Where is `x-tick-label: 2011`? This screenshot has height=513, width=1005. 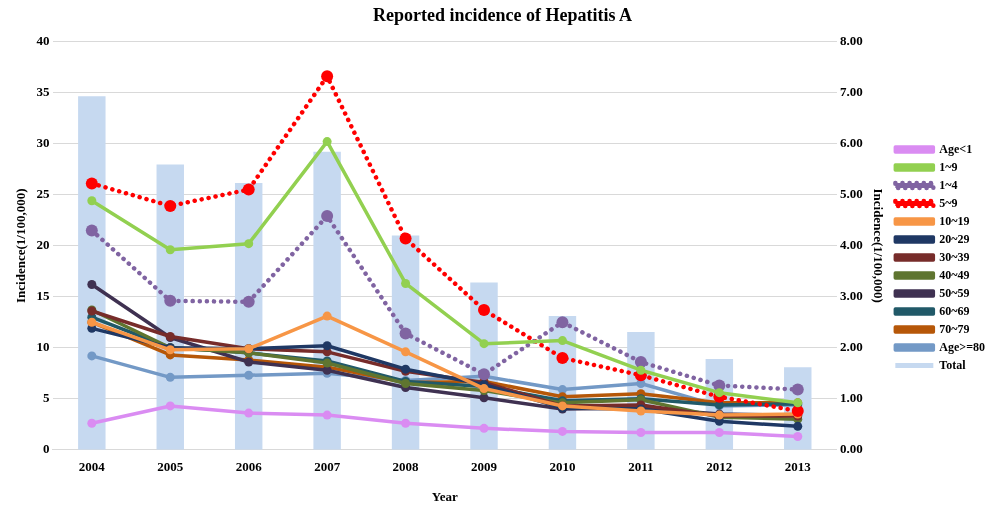
x-tick-label: 2011 is located at coordinates (641, 466).